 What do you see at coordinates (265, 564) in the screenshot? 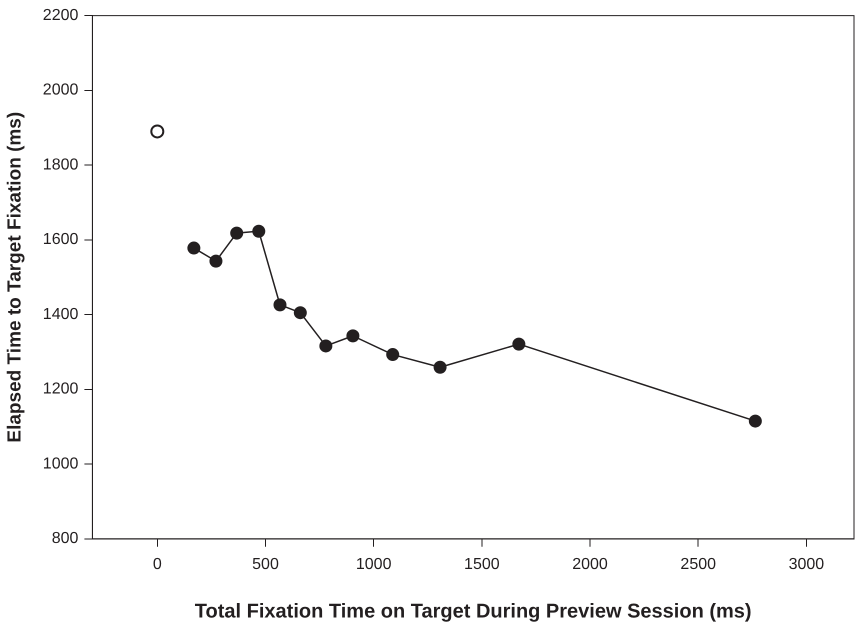
I see `x-tick-label: 500` at bounding box center [265, 564].